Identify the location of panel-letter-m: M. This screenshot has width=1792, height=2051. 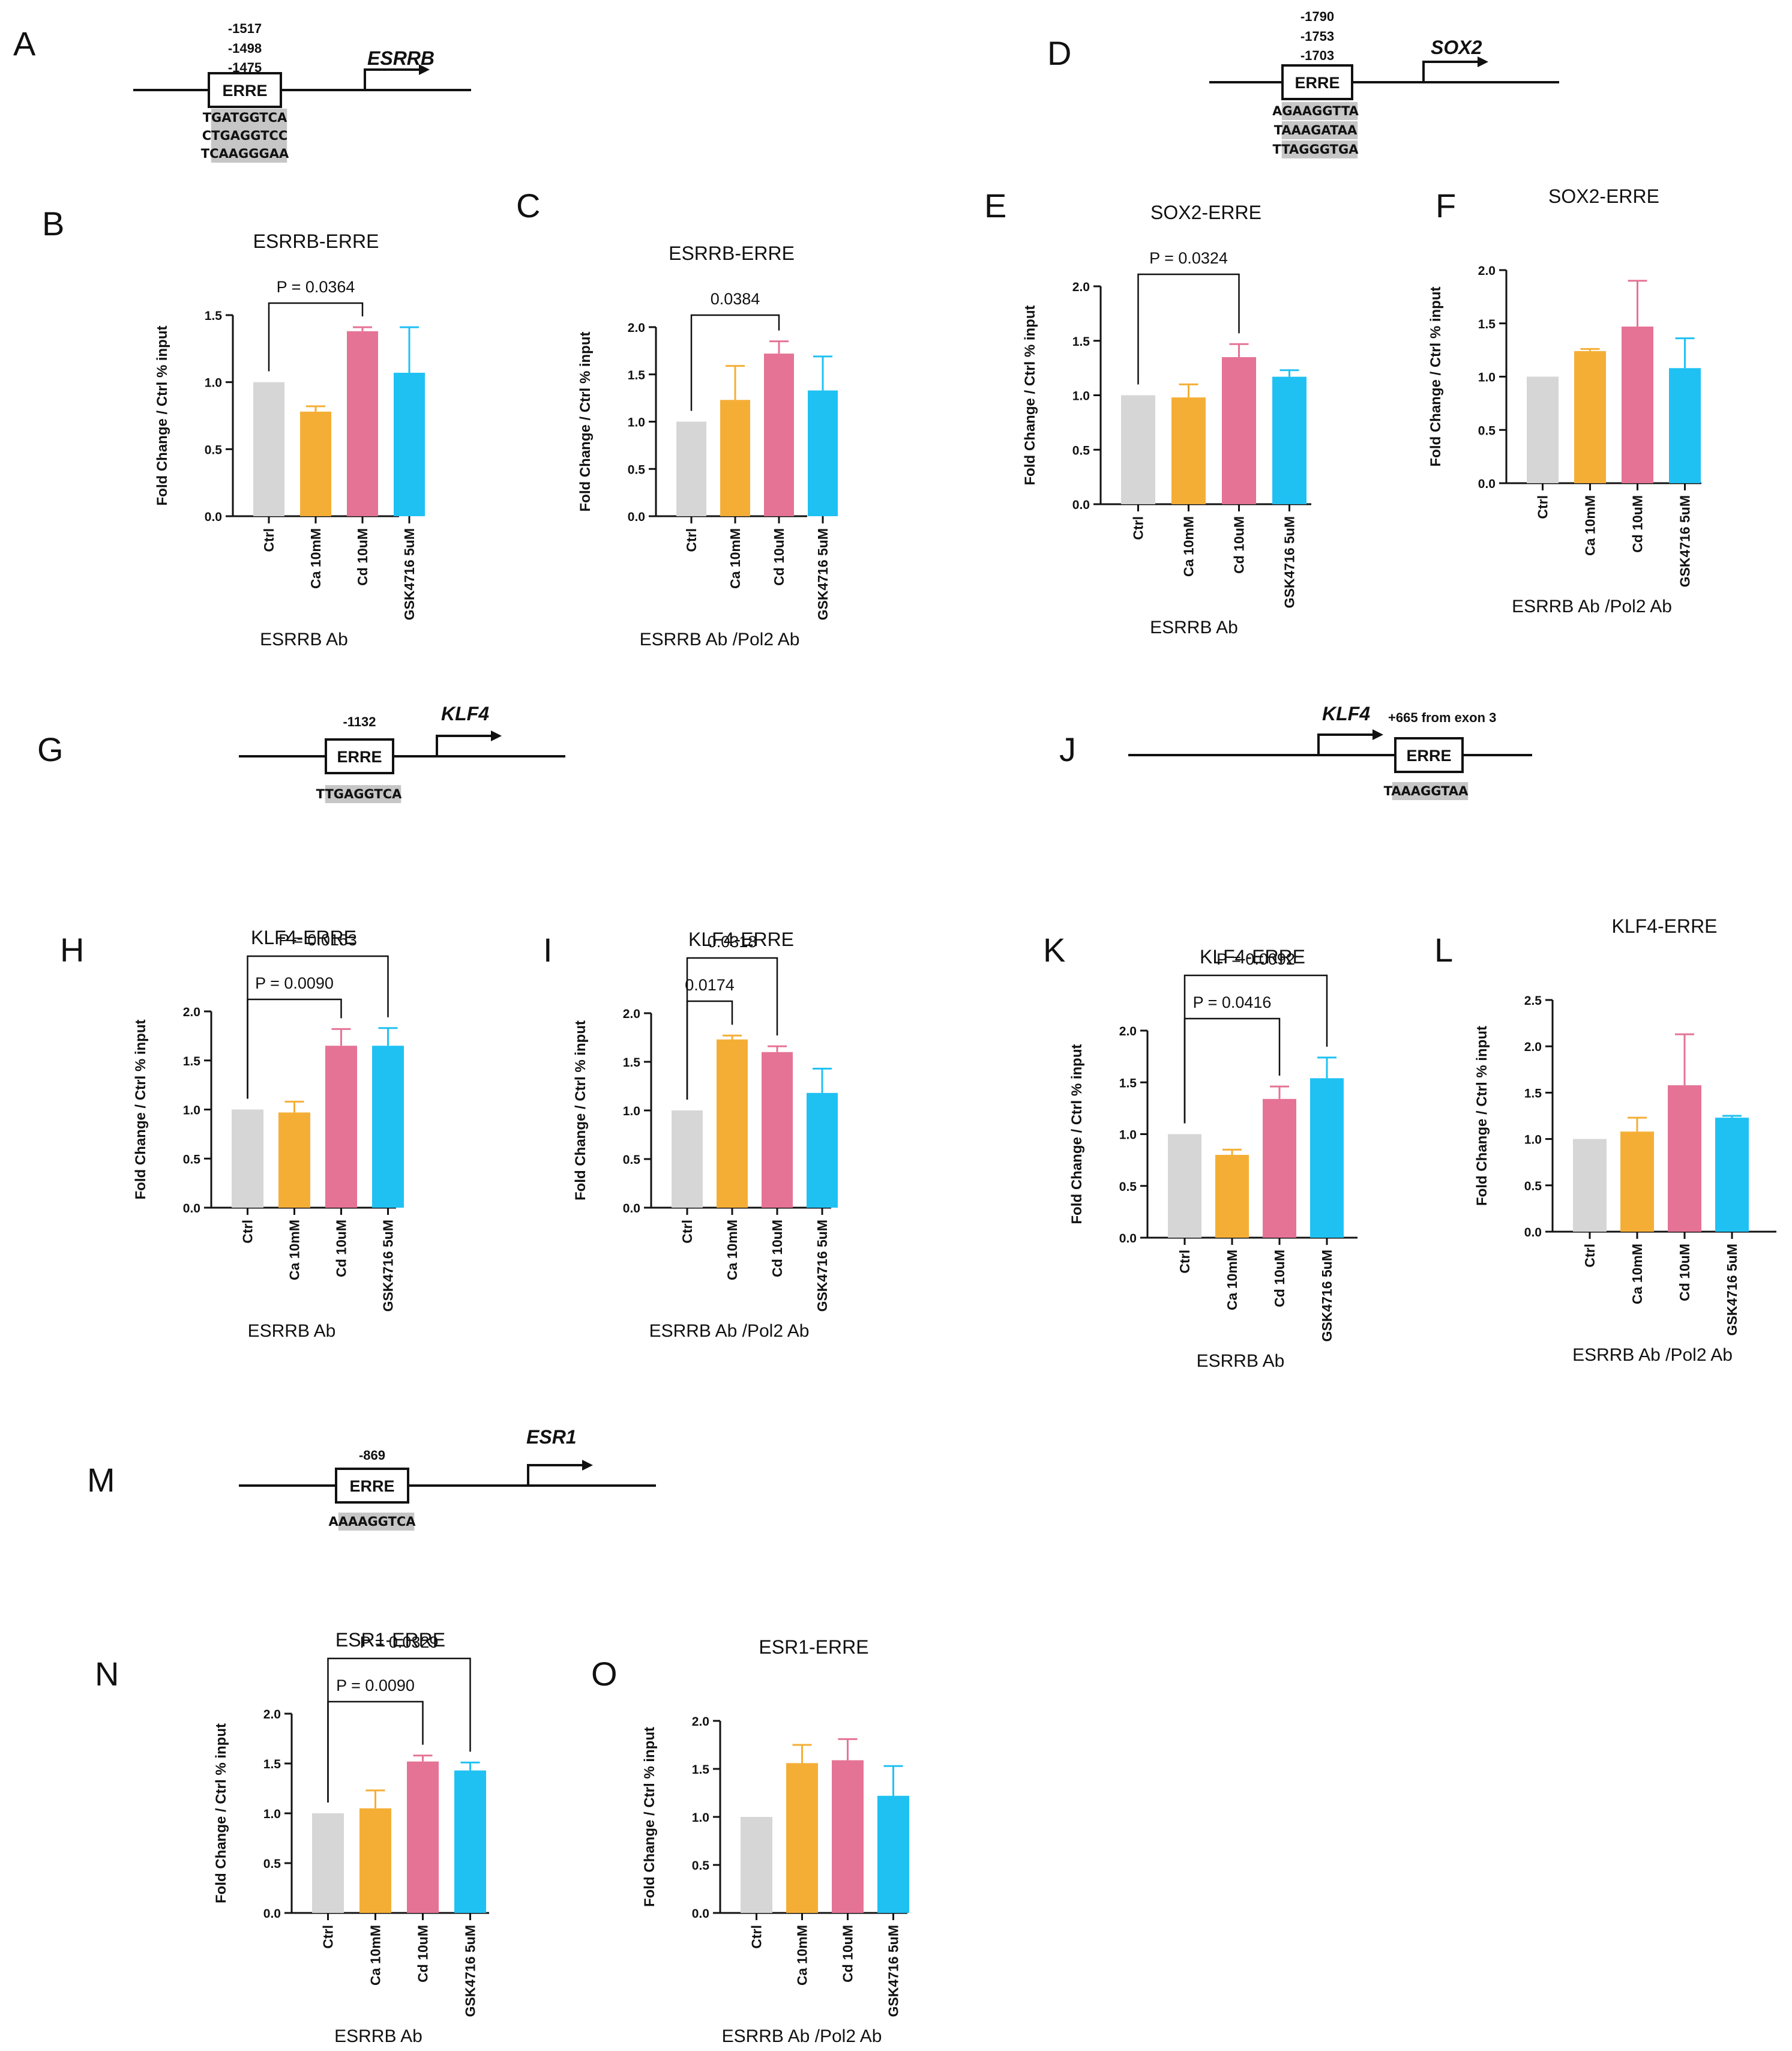
(101, 1480).